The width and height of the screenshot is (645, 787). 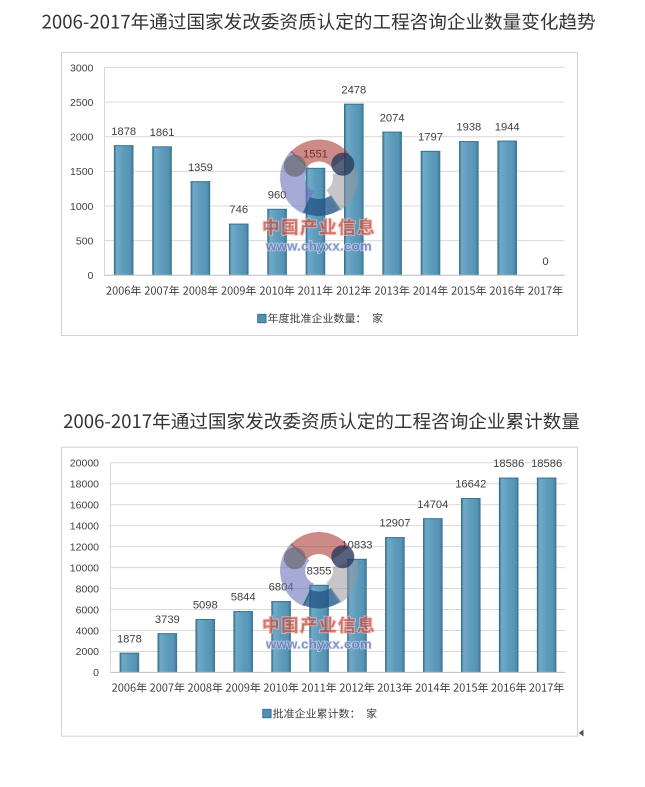 I want to click on svg-text: 3739, so click(x=167, y=620).